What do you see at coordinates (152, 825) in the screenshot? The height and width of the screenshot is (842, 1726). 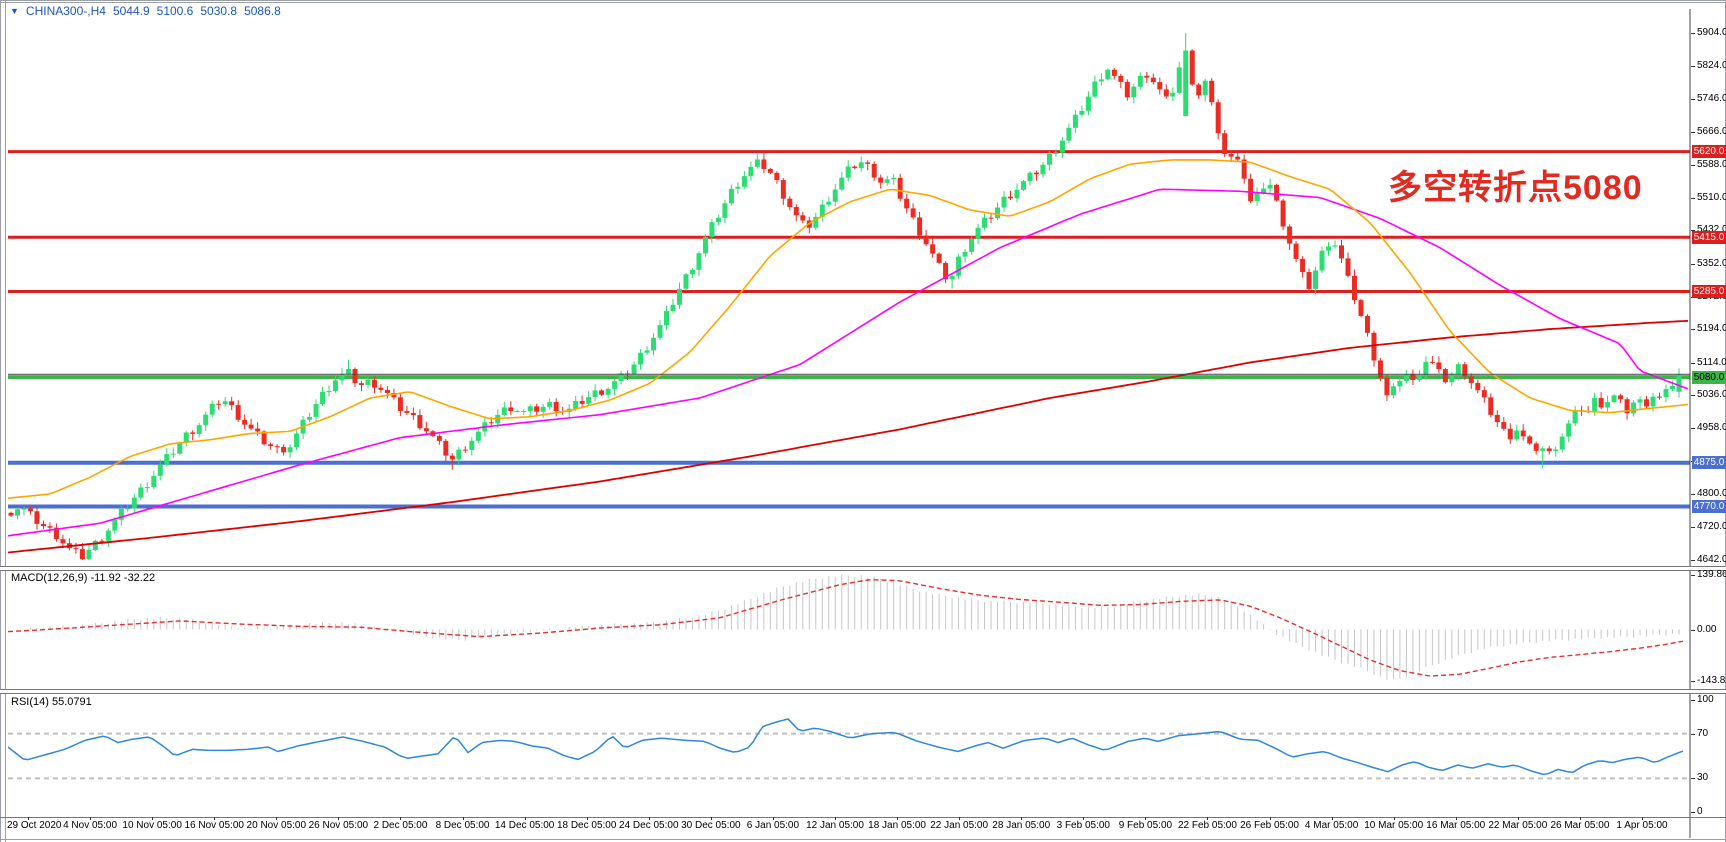 I see `time-tick-label: 10 Nov 05:00` at bounding box center [152, 825].